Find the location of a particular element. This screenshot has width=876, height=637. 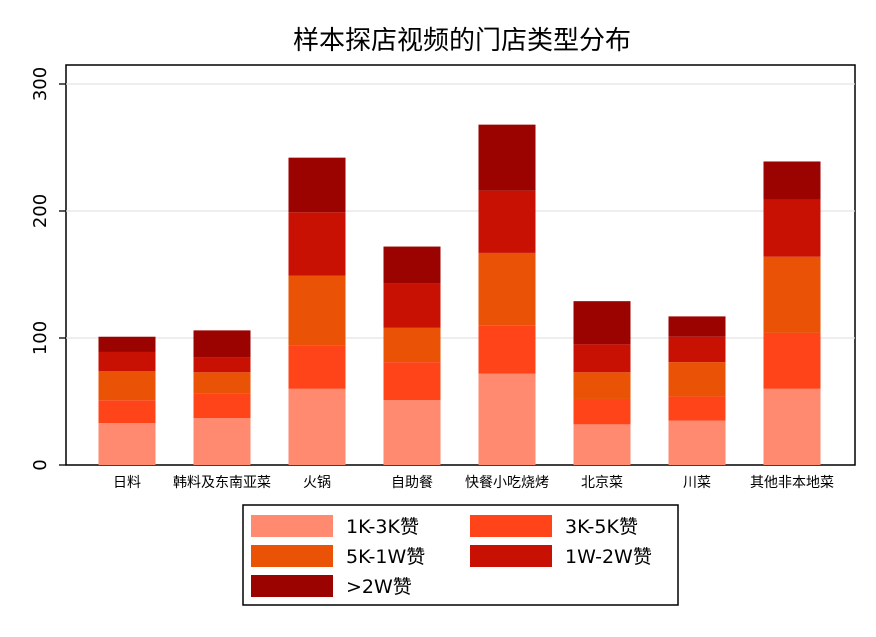

x-tick-label: 日料 is located at coordinates (127, 483).